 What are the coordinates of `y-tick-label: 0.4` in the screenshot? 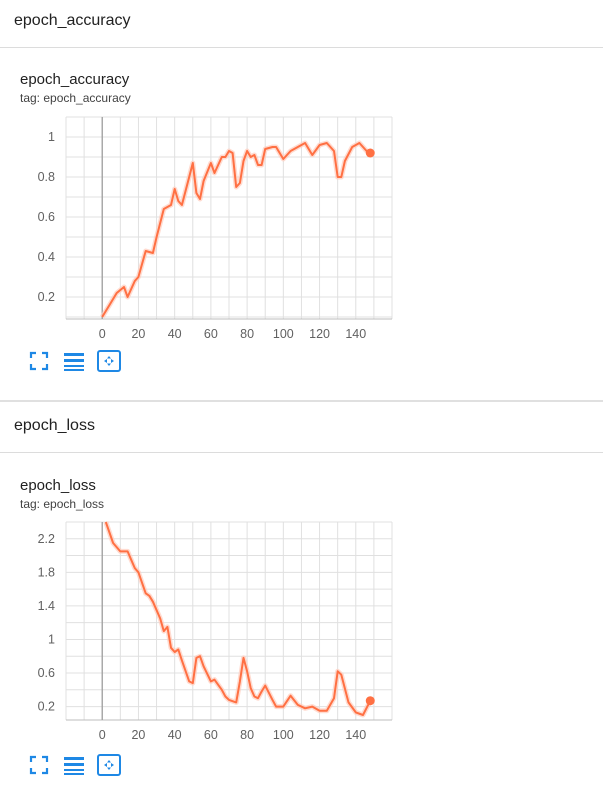 It's located at (46, 257).